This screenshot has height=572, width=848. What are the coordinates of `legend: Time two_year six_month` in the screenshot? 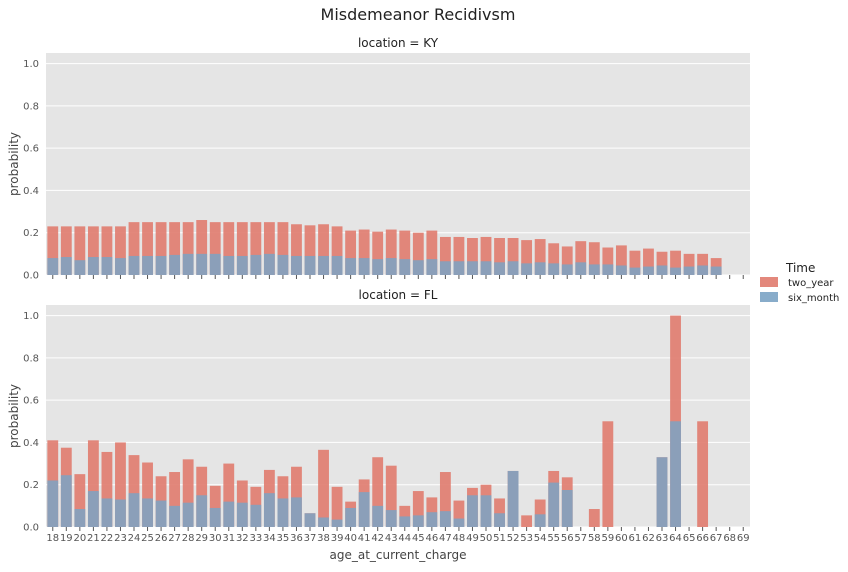 It's located at (799, 282).